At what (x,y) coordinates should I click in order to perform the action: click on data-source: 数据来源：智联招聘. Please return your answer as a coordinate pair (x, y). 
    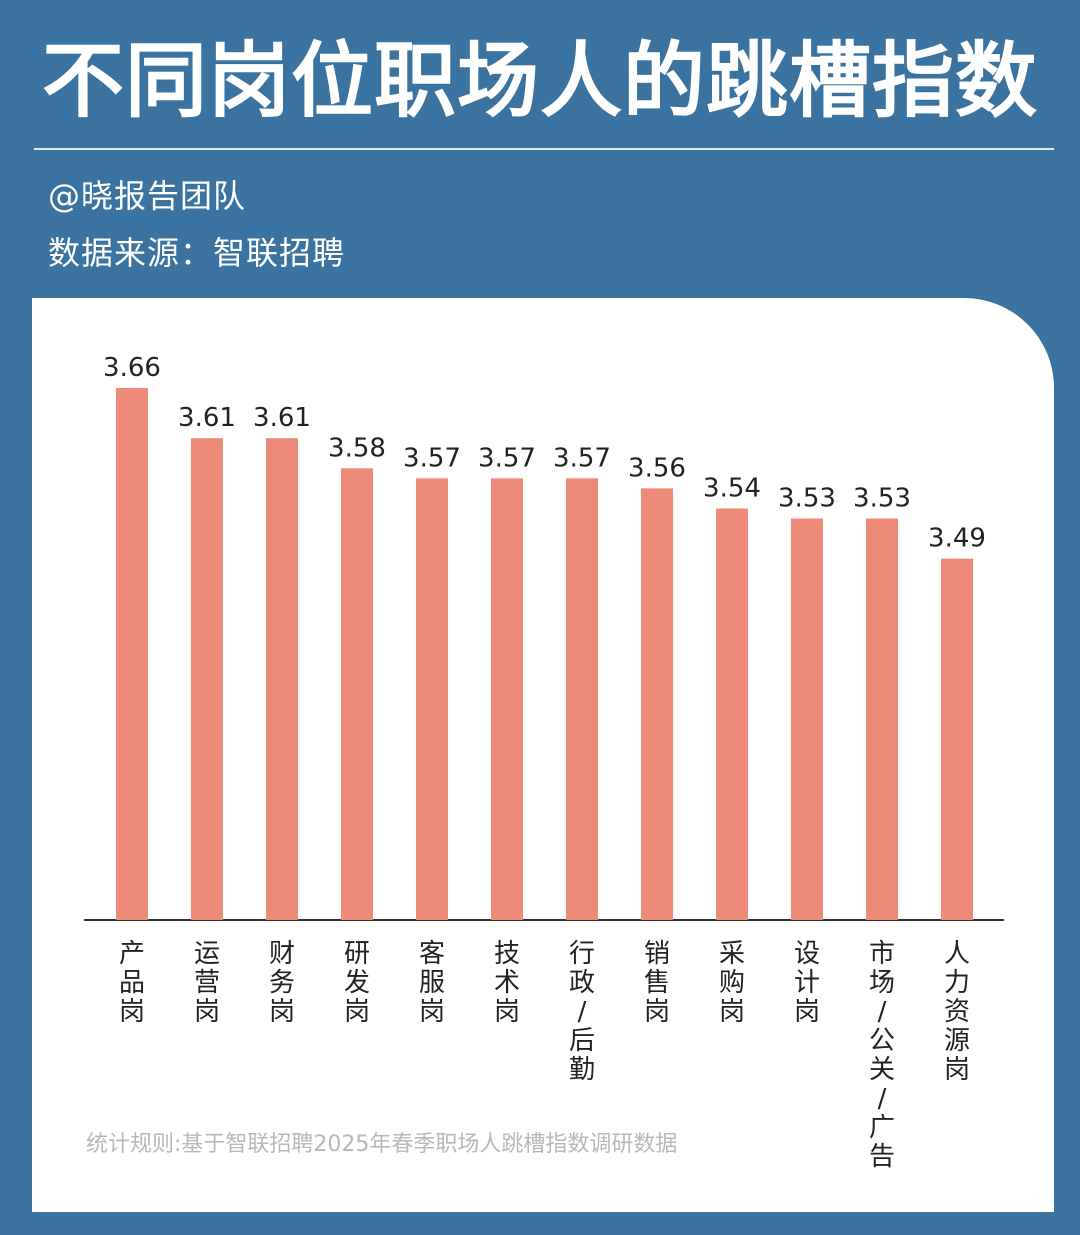
    Looking at the image, I should click on (197, 253).